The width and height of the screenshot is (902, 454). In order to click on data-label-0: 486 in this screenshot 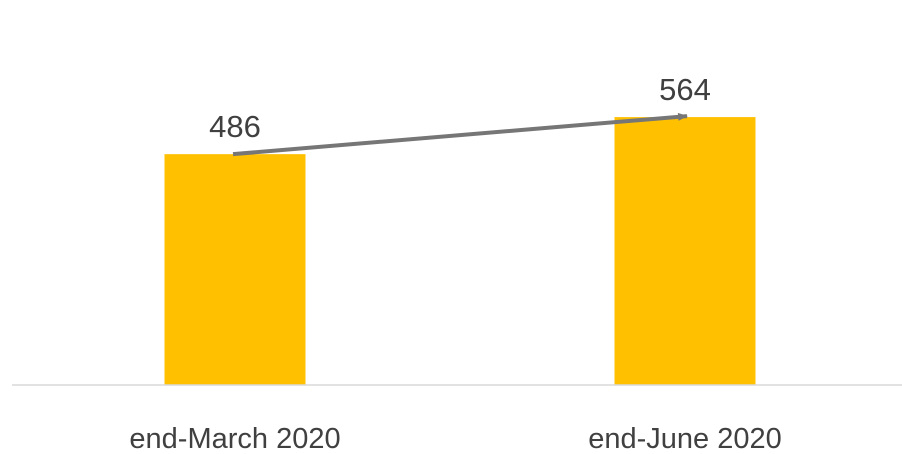, I will do `click(235, 126)`.